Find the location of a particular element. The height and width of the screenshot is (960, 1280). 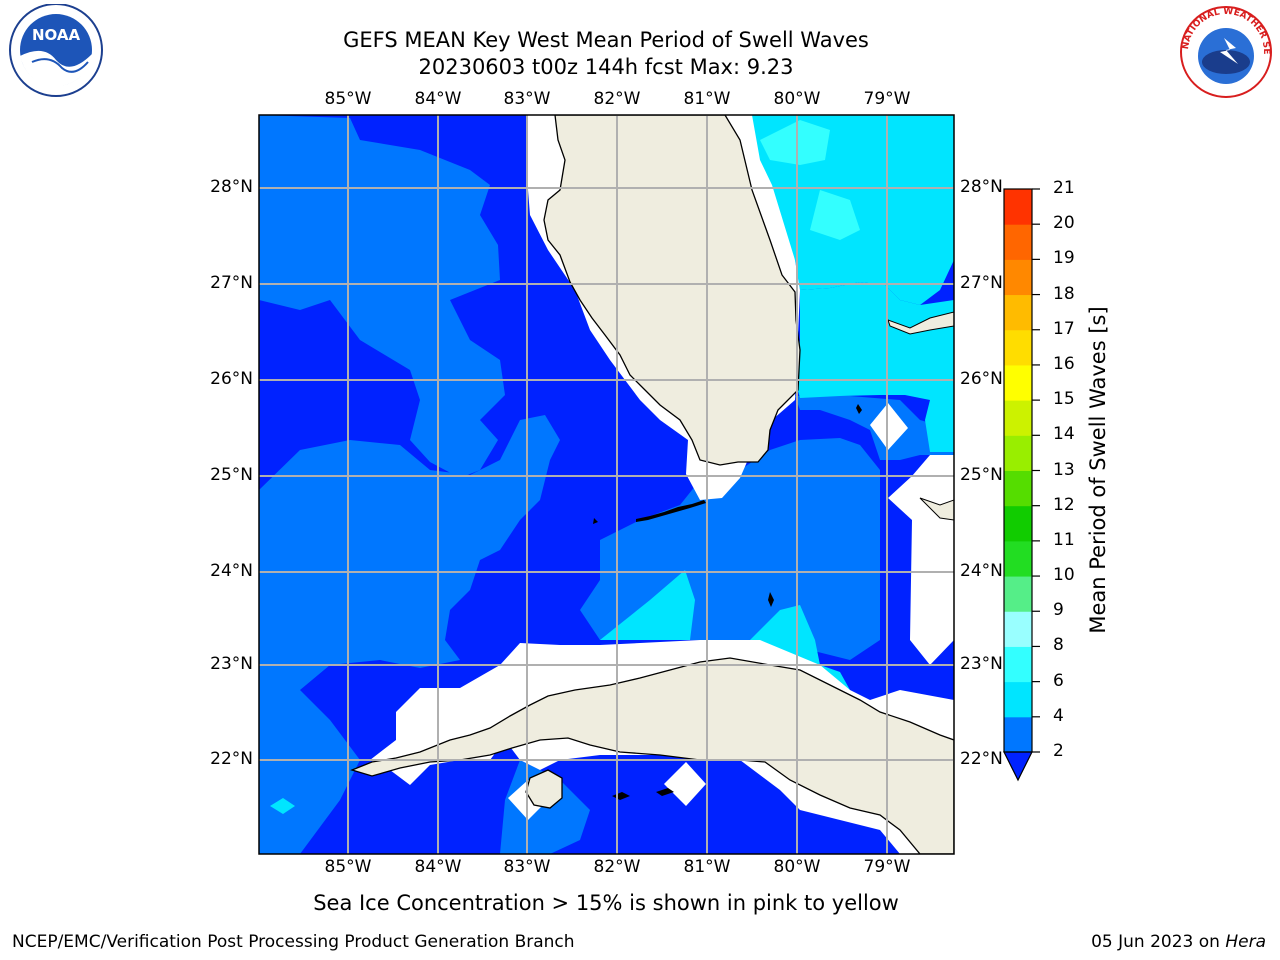

lon-label-bottom: 82°W is located at coordinates (617, 867).